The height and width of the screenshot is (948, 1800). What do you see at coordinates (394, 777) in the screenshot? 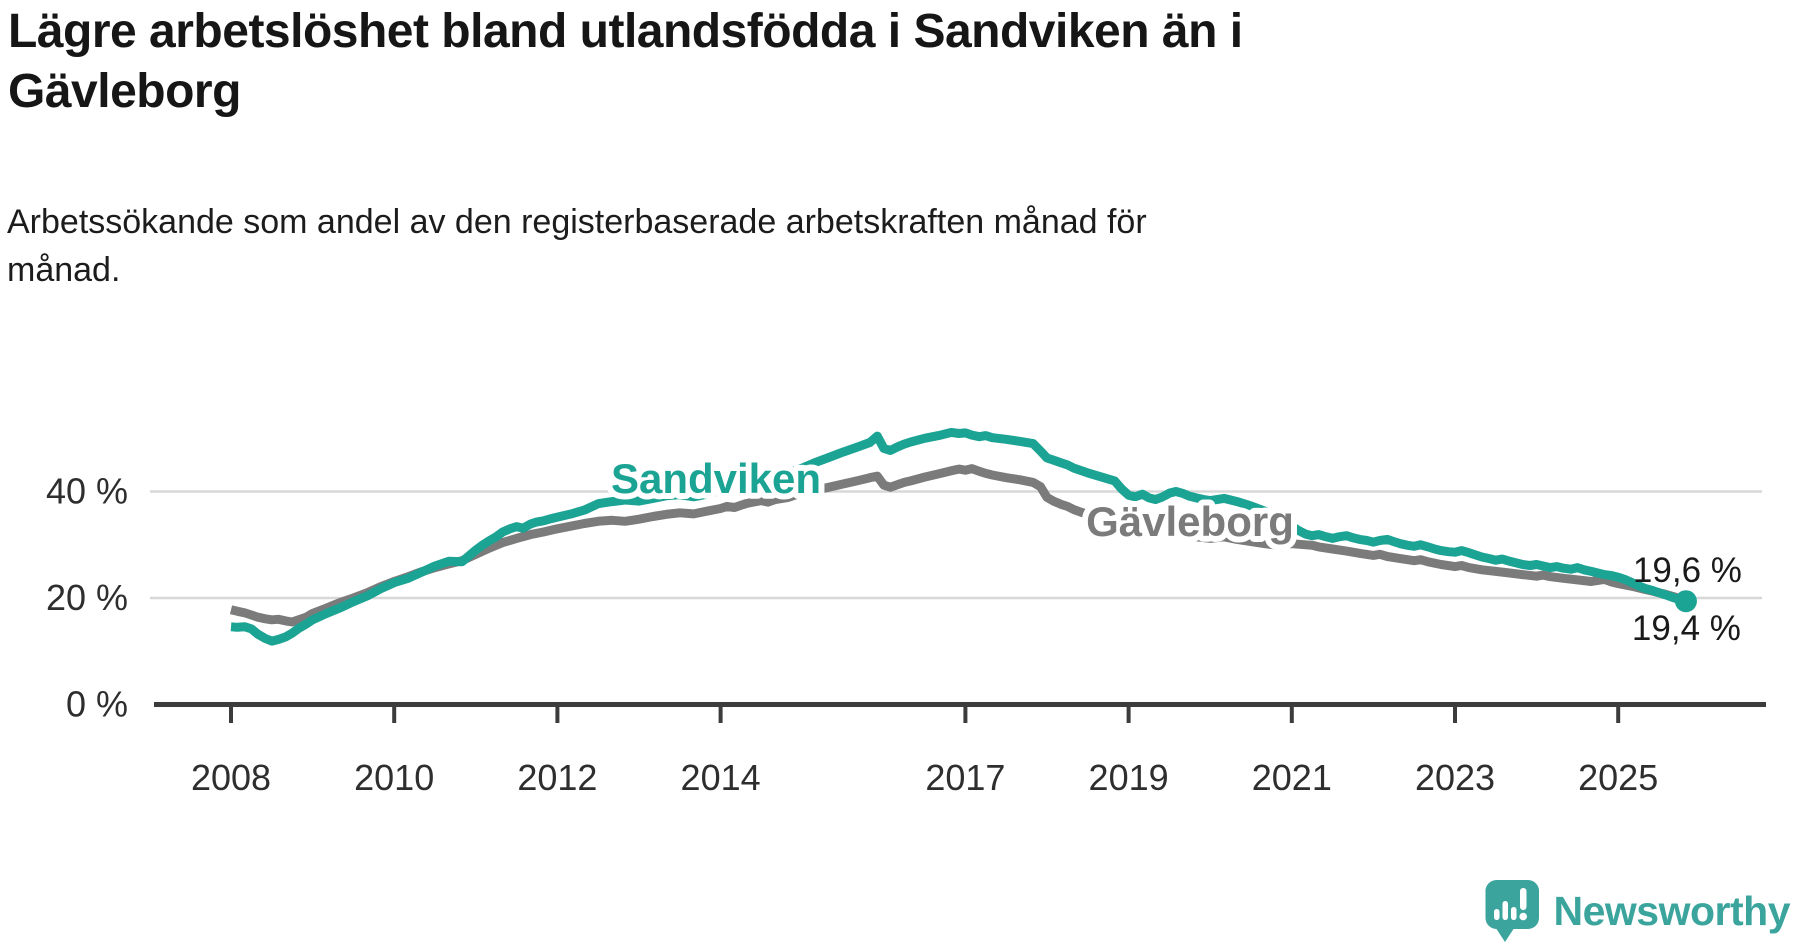
I see `x-tick-label-2010: 2010` at bounding box center [394, 777].